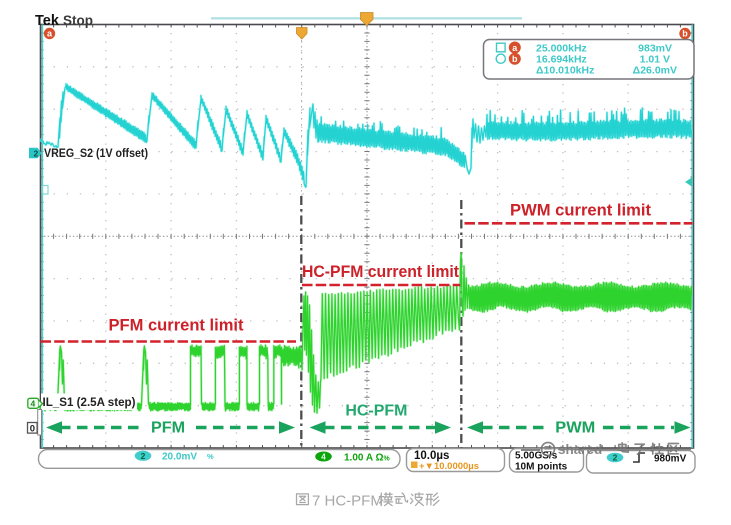  What do you see at coordinates (655, 48) in the screenshot?
I see `svg-text: 983mV` at bounding box center [655, 48].